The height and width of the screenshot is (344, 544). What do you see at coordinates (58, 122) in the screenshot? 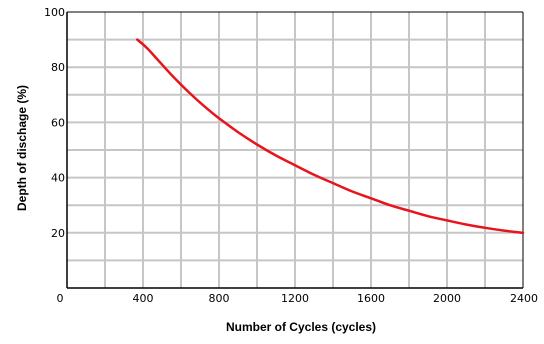
I see `y-tick-label: 60` at bounding box center [58, 122].